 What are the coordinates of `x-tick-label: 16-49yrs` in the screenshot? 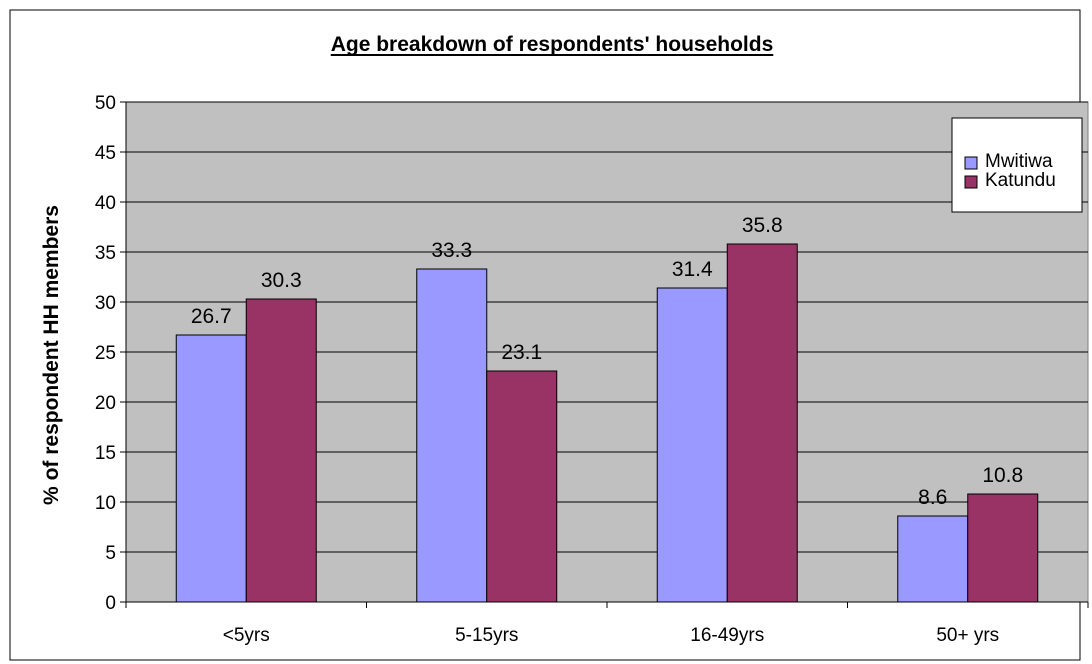 It's located at (727, 635).